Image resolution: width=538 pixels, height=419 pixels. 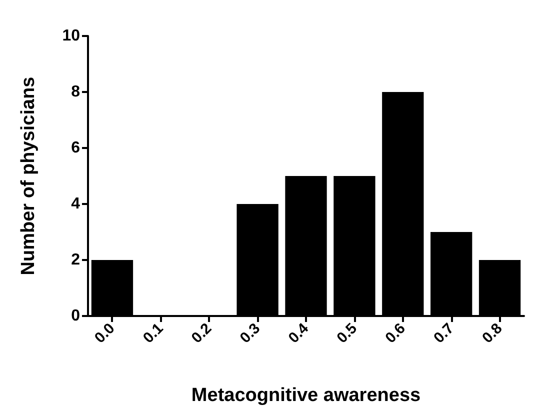 What do you see at coordinates (395, 333) in the screenshot?
I see `x-tick-label: 0.6` at bounding box center [395, 333].